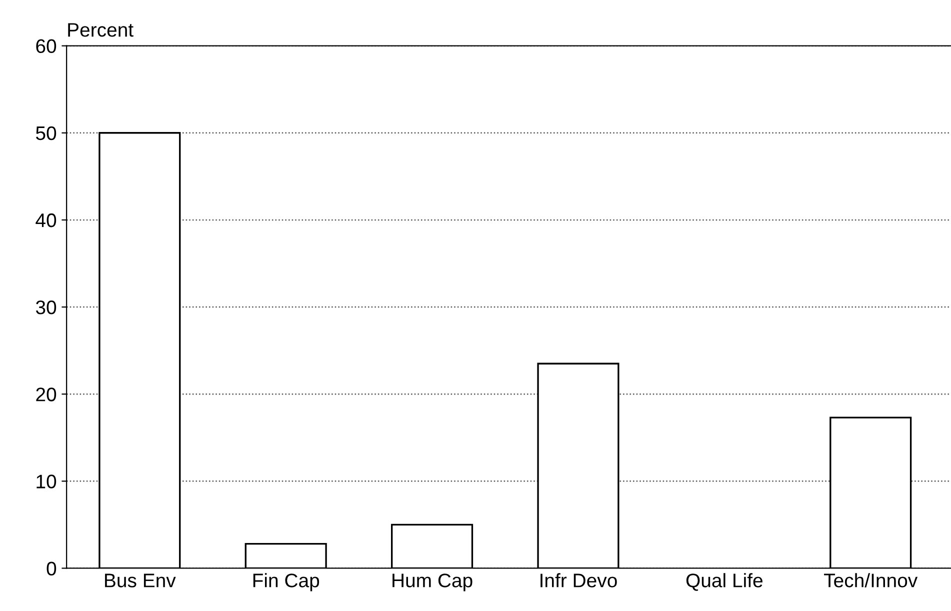 This screenshot has width=951, height=611. Describe the element at coordinates (578, 580) in the screenshot. I see `x-tick-label: Infr Devo` at that location.